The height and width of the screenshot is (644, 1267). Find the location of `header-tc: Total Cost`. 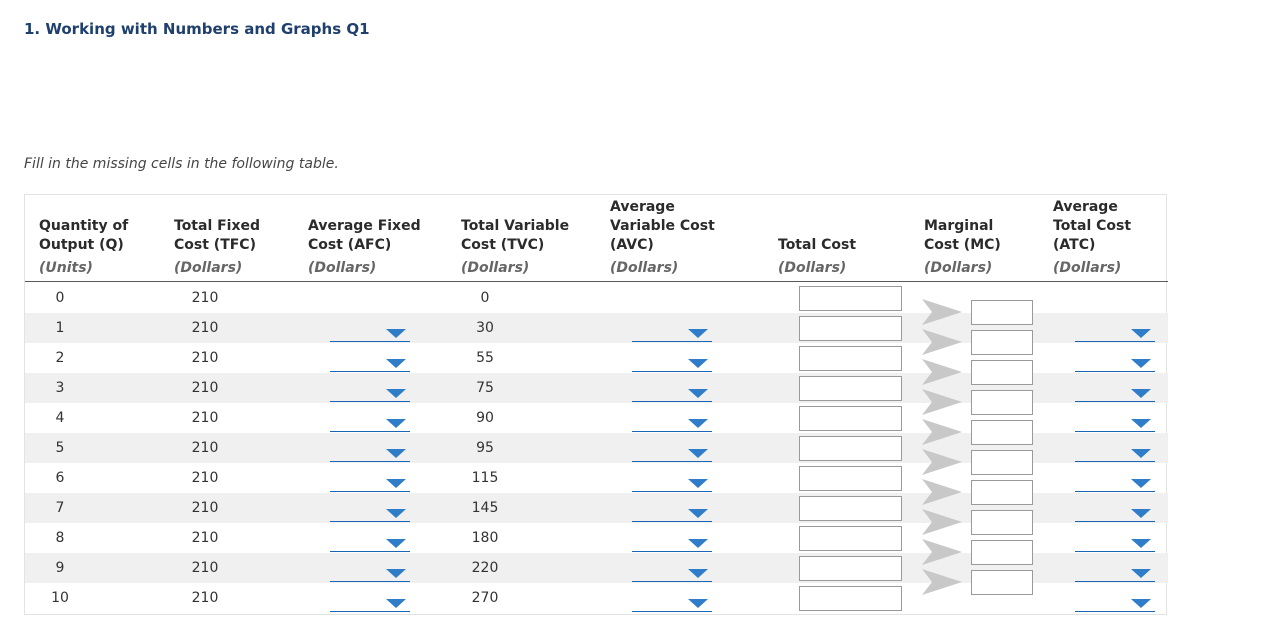

header-tc: Total Cost is located at coordinates (817, 245).